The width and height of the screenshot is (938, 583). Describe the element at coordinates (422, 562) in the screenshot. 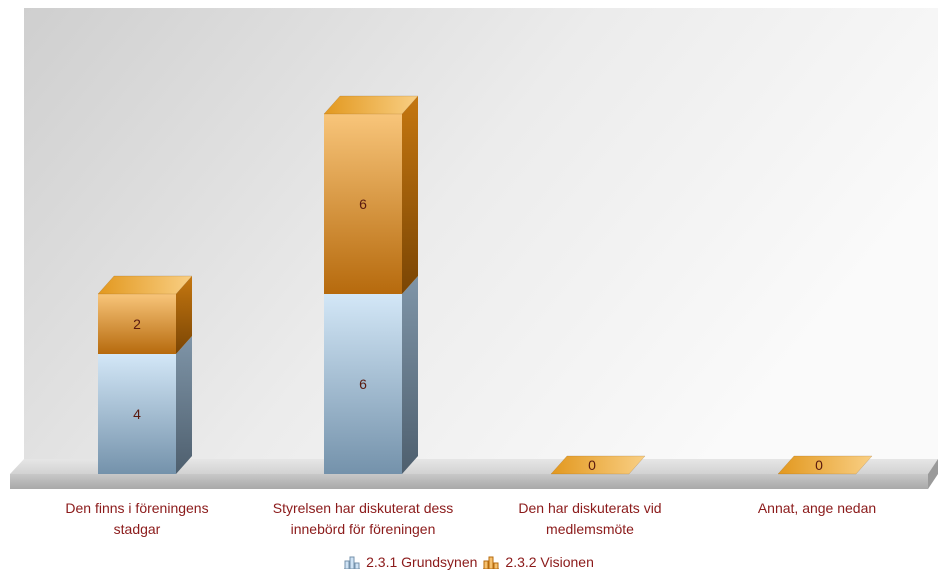

I see `legend-label: 2.3.1 Grundsynen` at that location.